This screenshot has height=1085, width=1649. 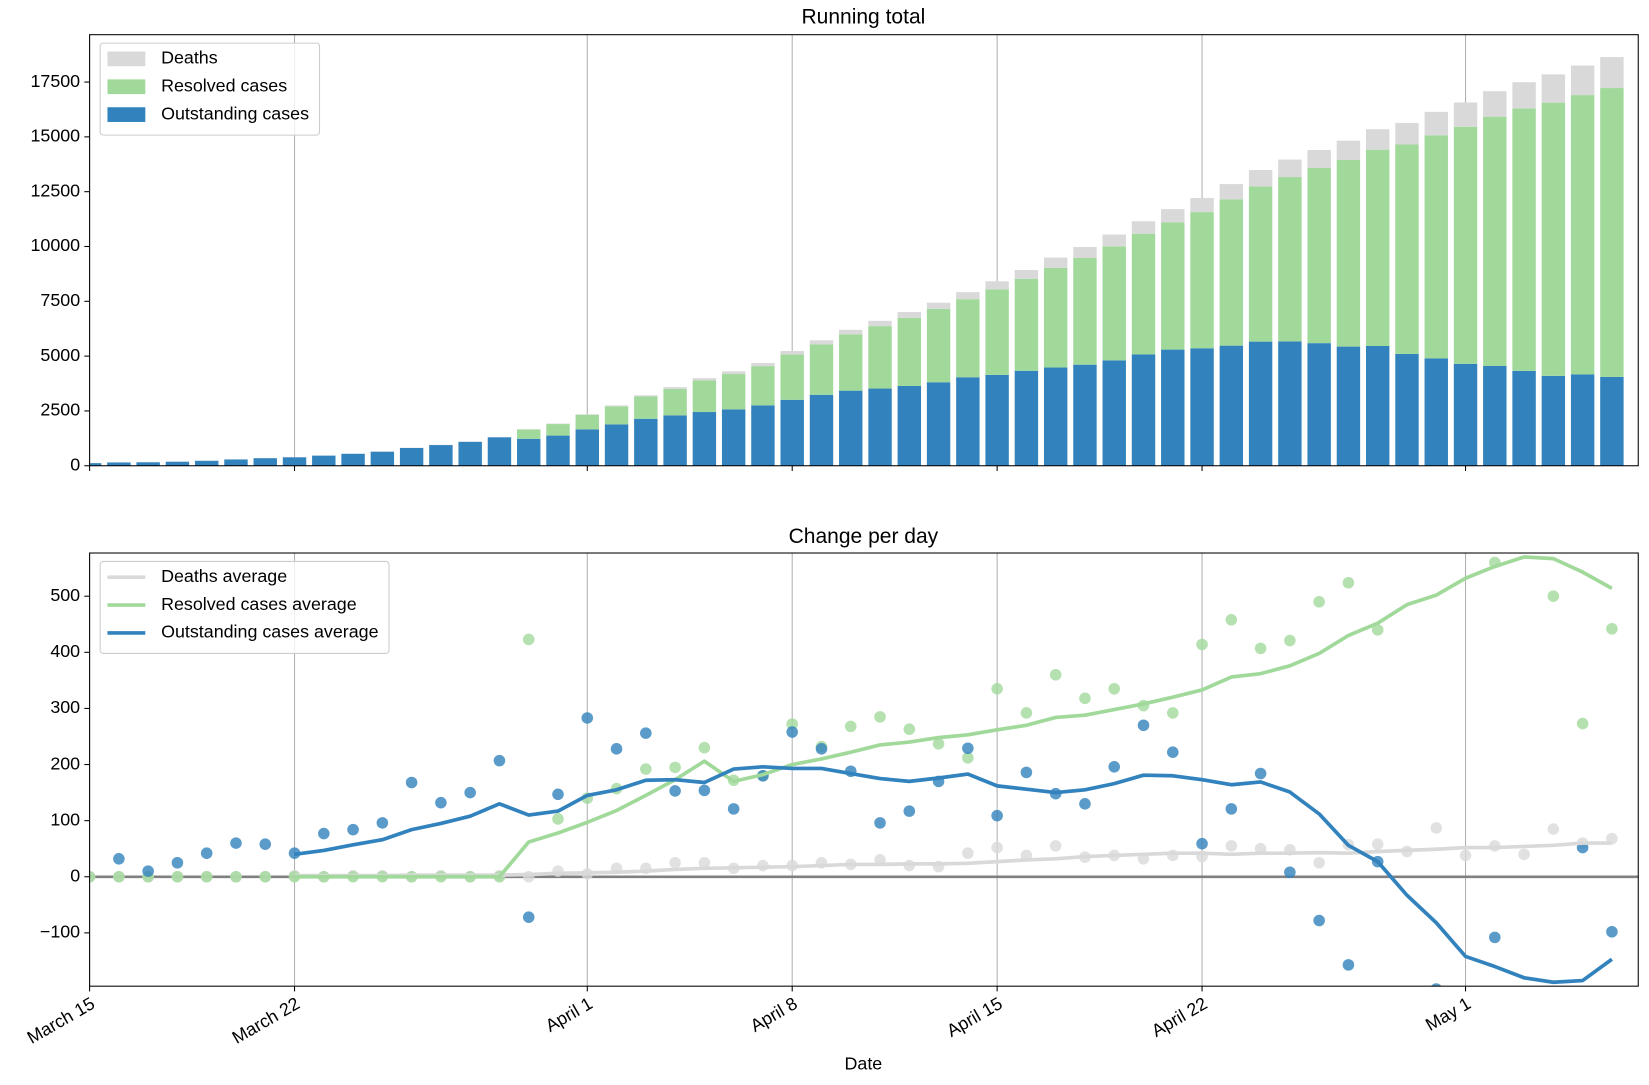 What do you see at coordinates (75, 875) in the screenshot?
I see `y-tick-label: 0` at bounding box center [75, 875].